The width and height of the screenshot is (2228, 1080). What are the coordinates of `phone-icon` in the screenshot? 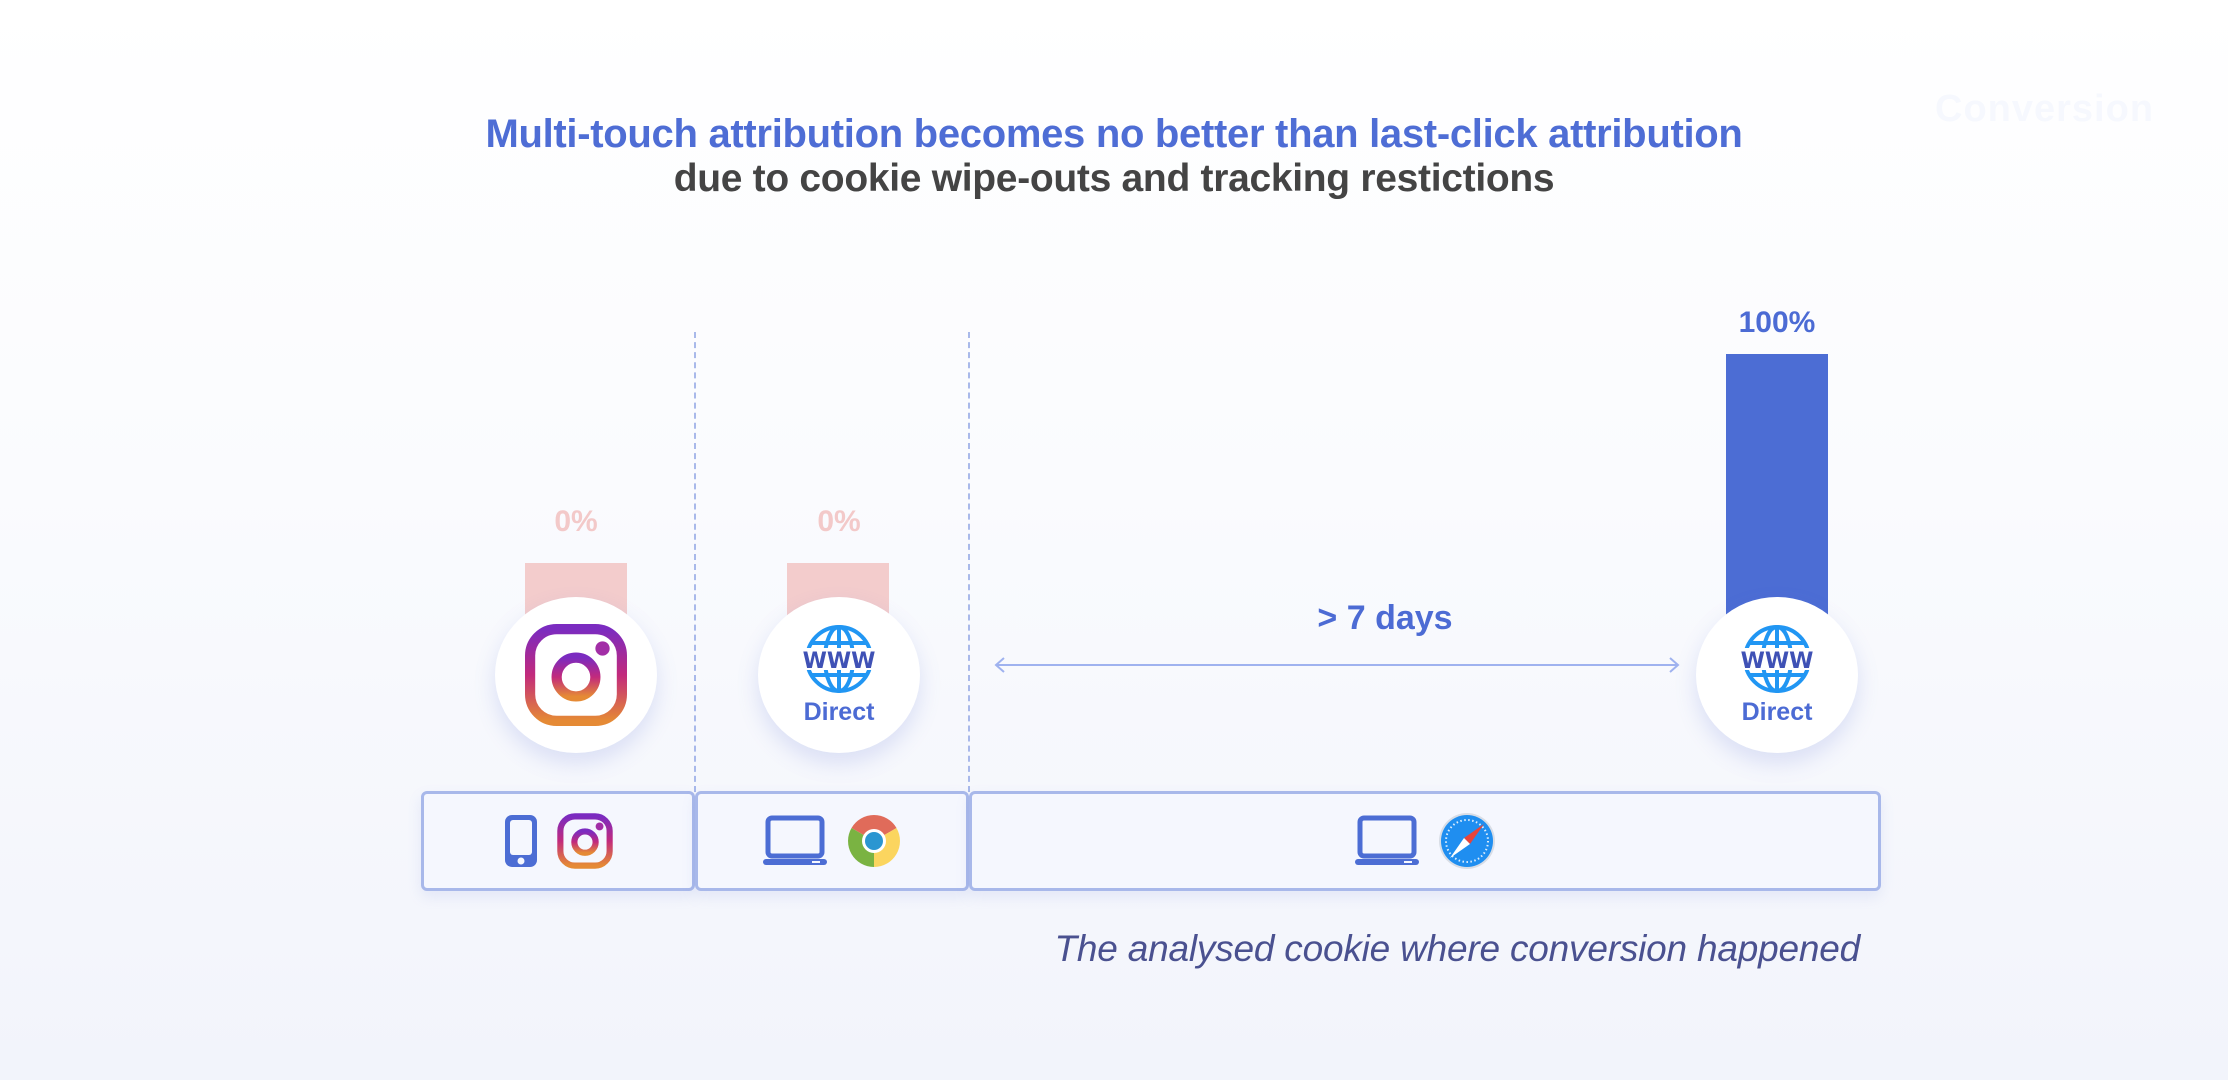 It's located at (521, 841).